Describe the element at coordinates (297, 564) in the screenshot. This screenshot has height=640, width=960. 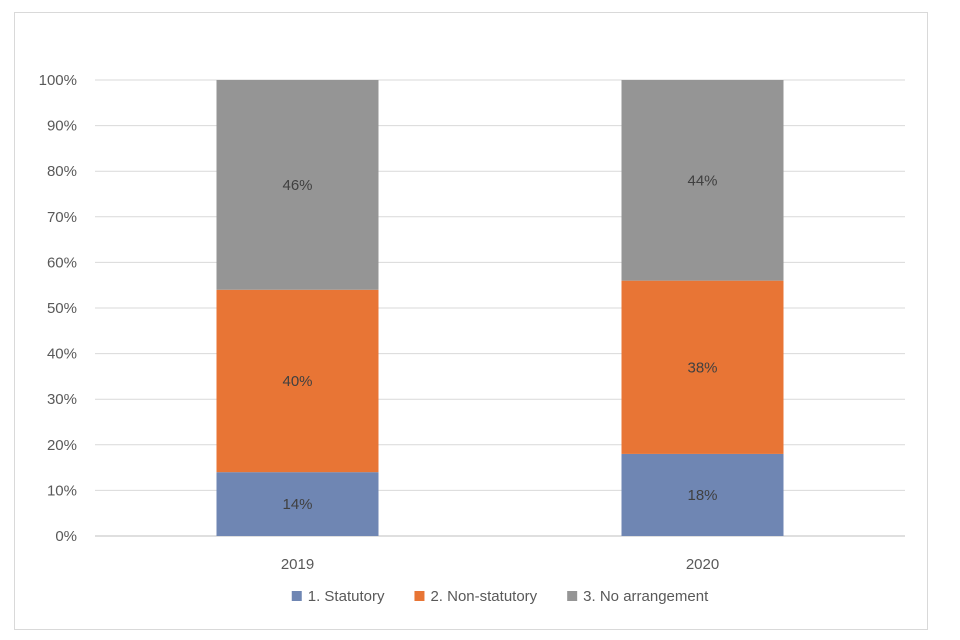
I see `x-tick-label: 2019` at that location.